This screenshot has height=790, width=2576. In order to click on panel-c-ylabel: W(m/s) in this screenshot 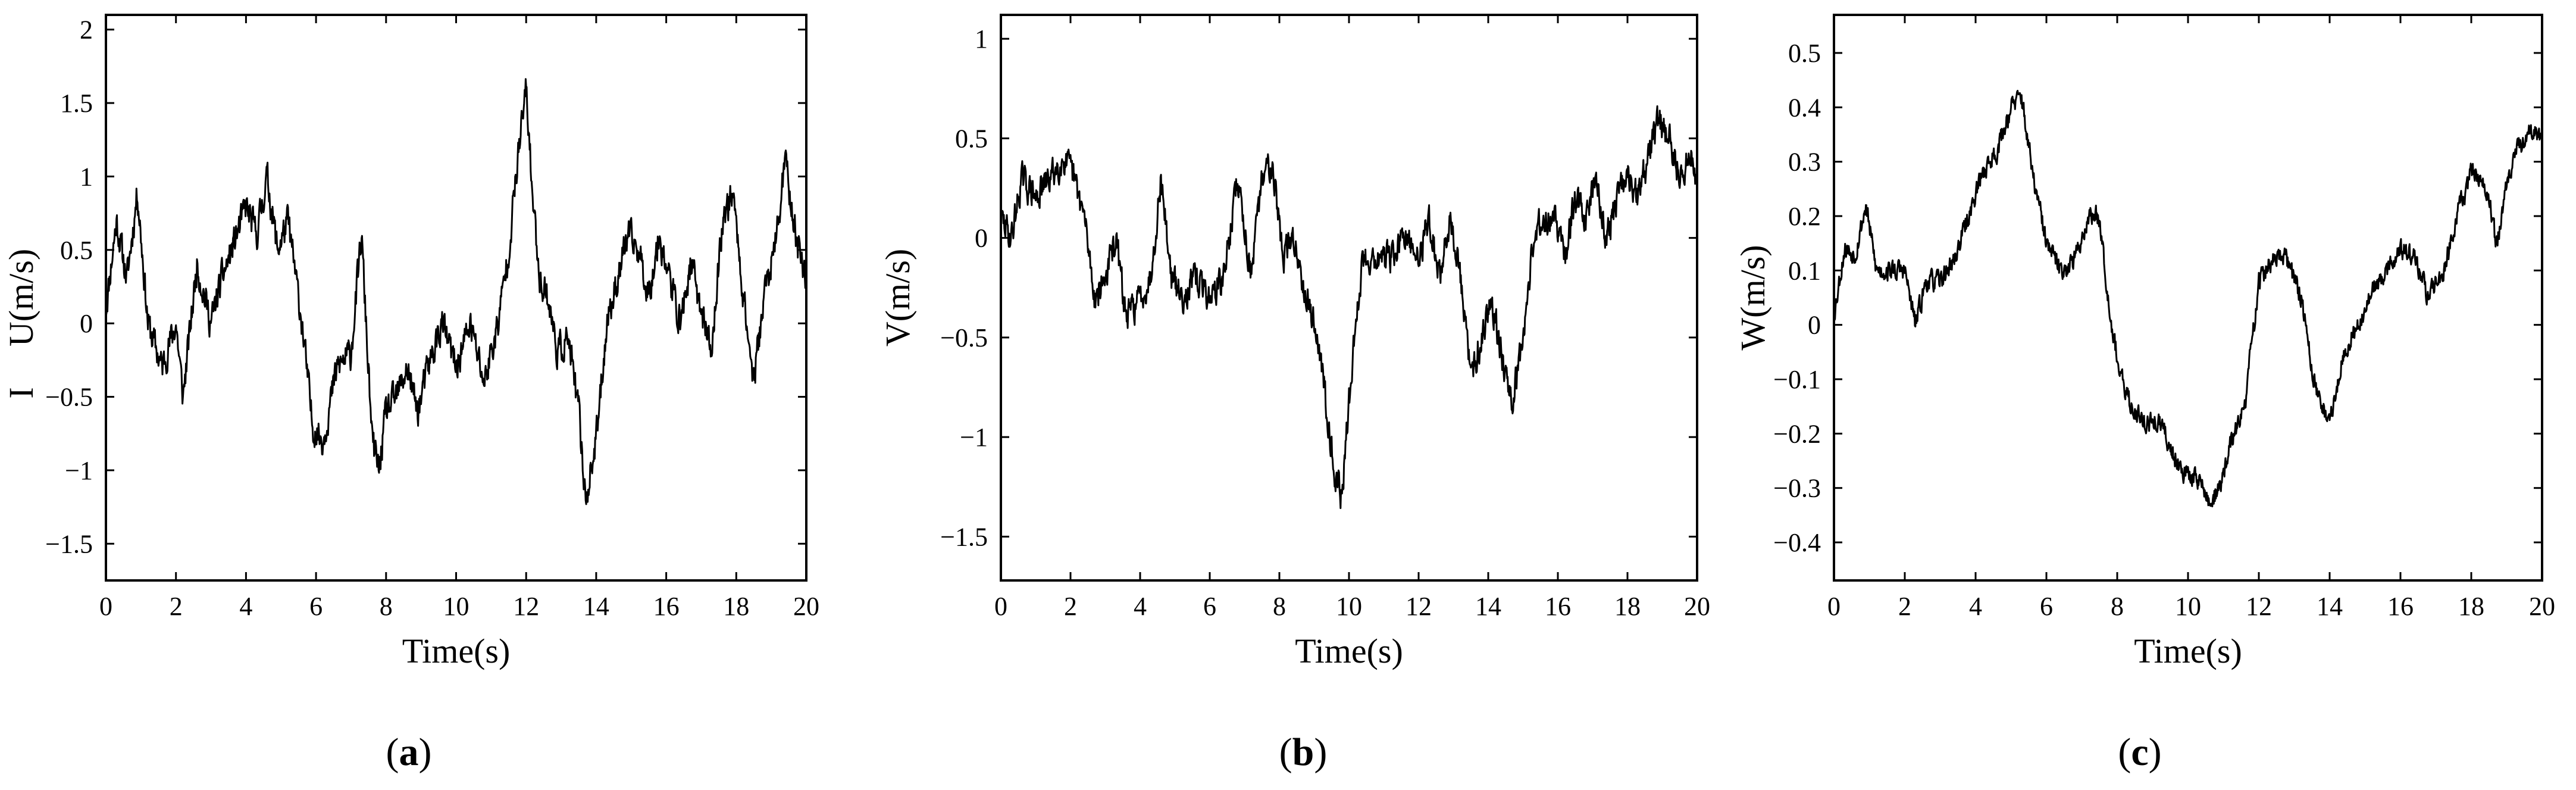, I will do `click(1752, 297)`.